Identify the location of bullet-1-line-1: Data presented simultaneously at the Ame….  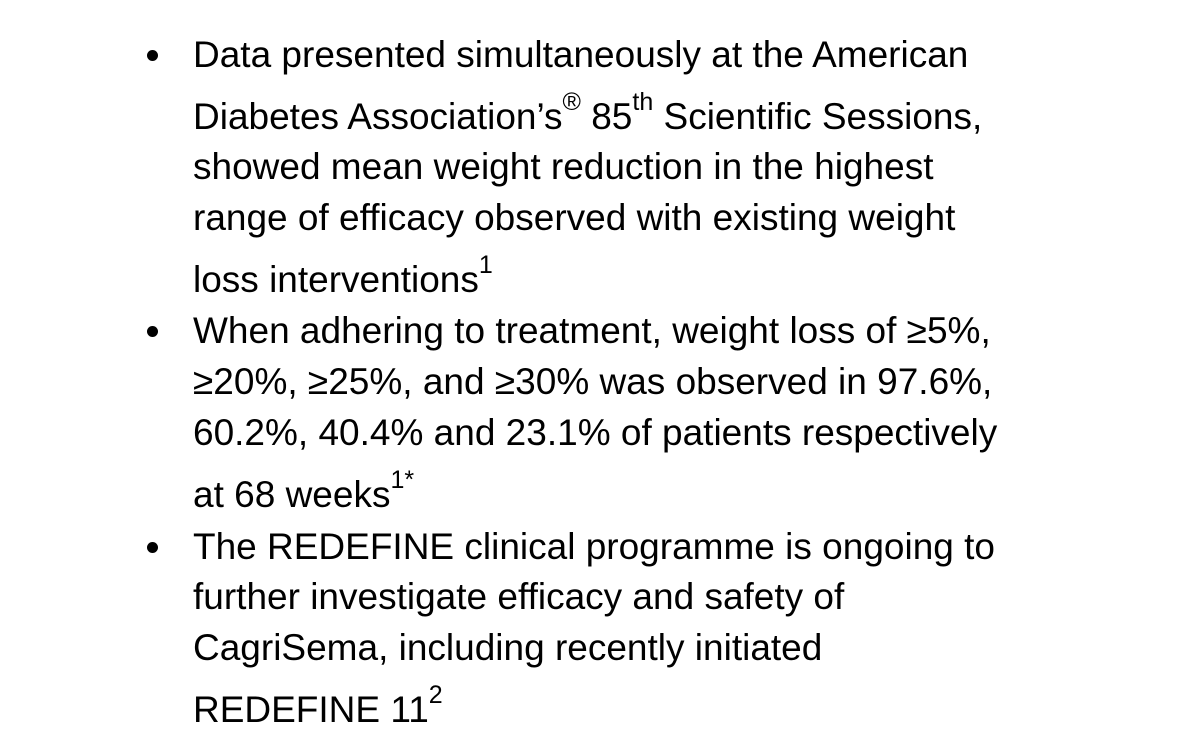
(581, 54).